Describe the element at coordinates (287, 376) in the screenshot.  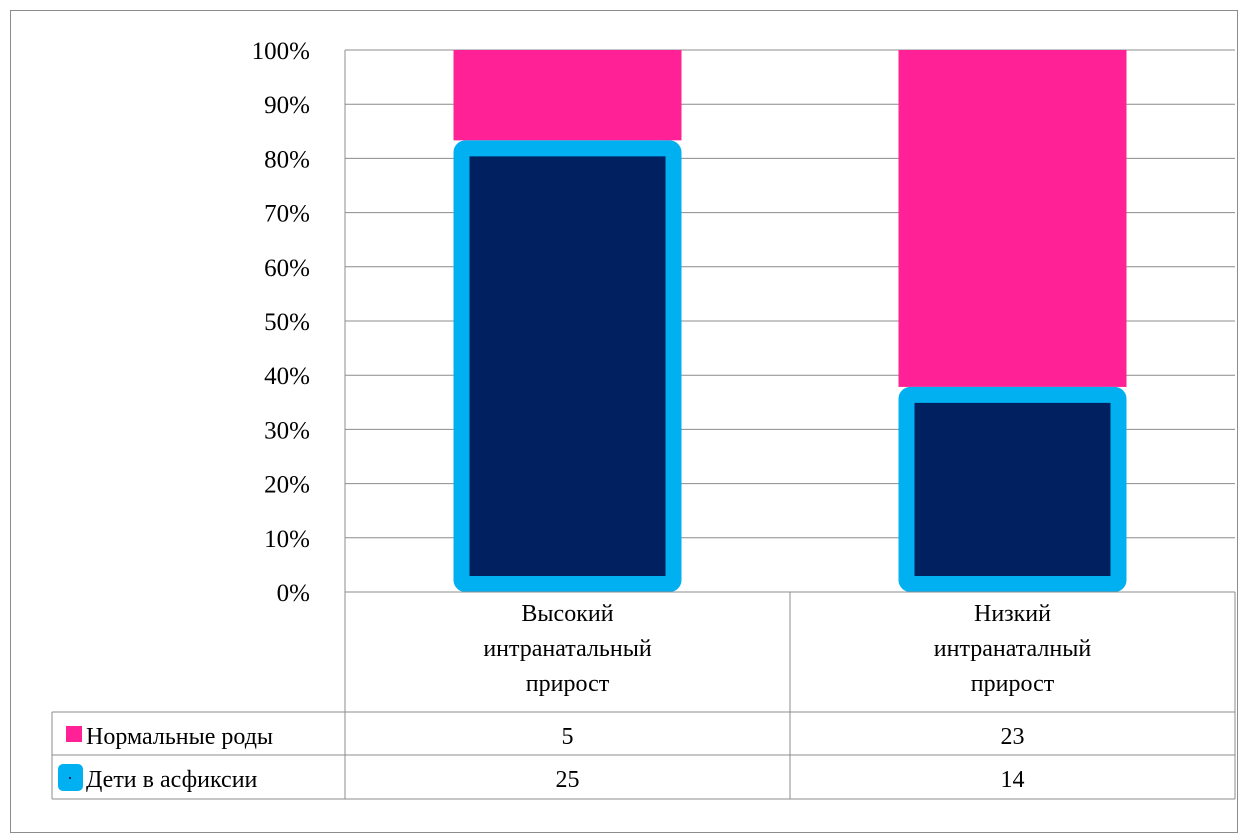
I see `y-tick-label: 40%` at that location.